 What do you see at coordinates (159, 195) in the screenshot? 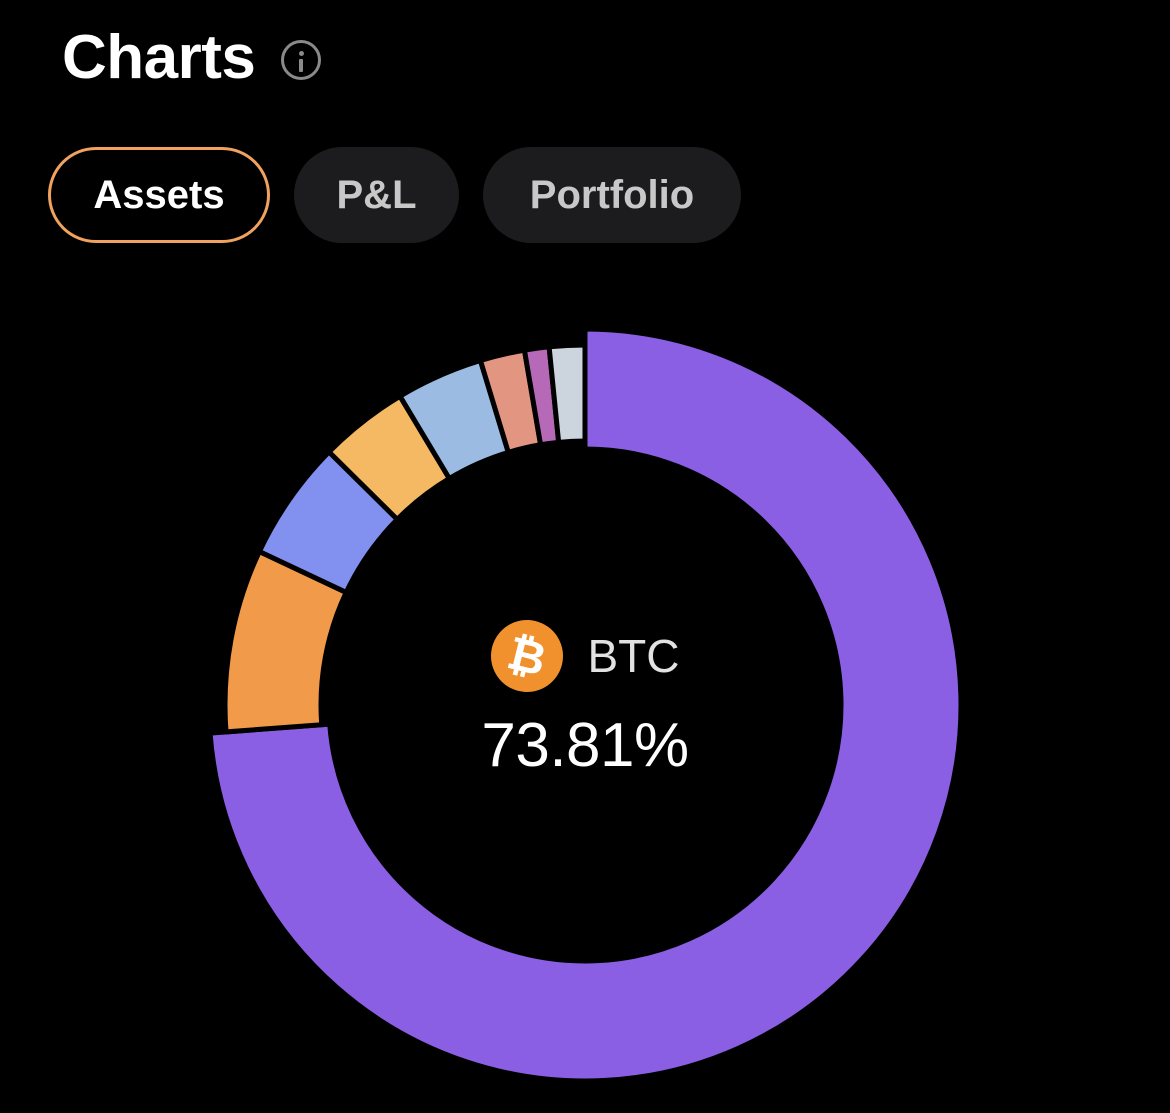
I see `tab-assets: Assets` at bounding box center [159, 195].